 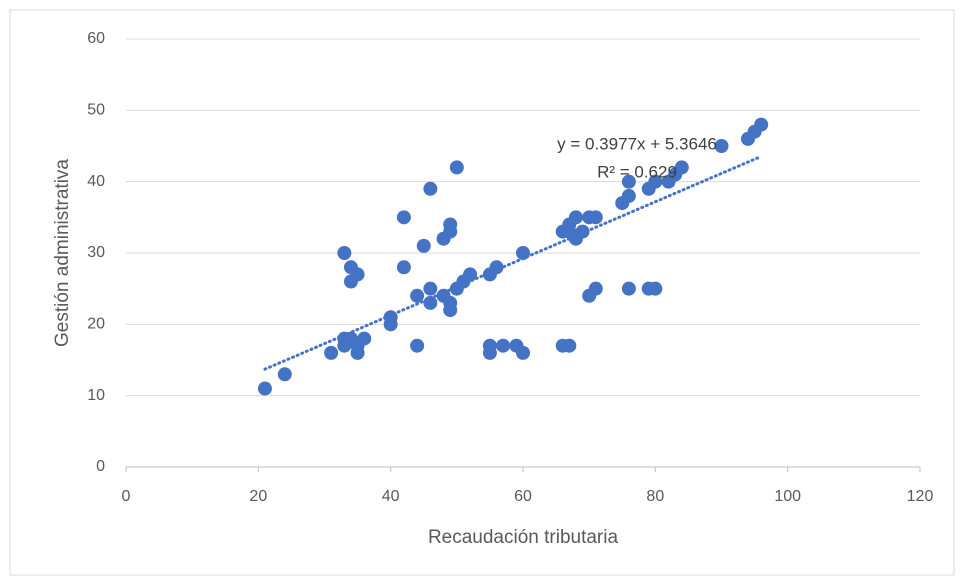 I want to click on y-tick-label: 50, so click(x=96, y=110).